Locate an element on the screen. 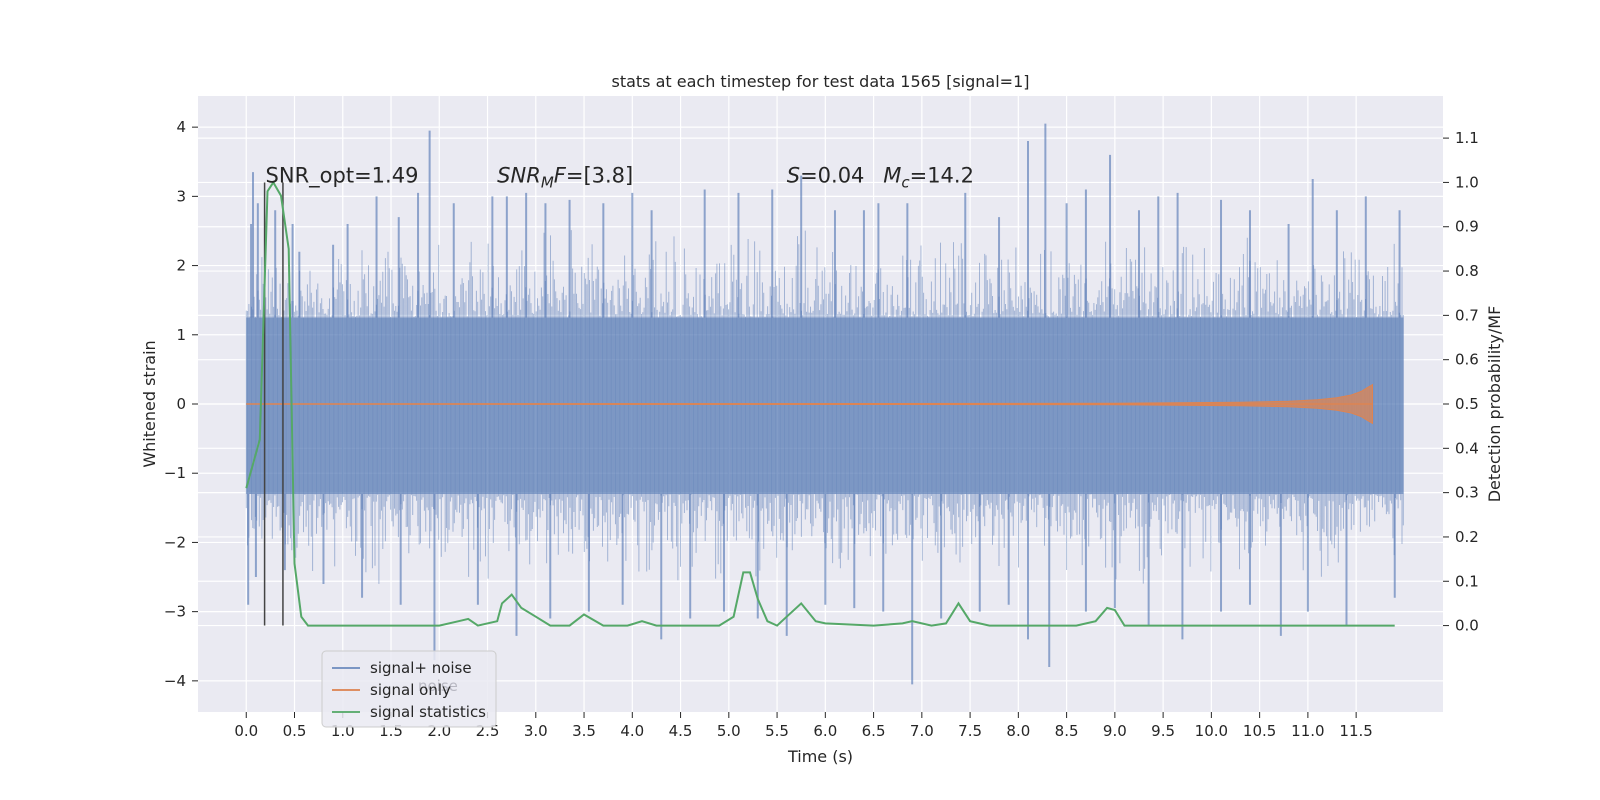 This screenshot has height=800, width=1600. y-tick-label-right: 0.7 is located at coordinates (1467, 315).